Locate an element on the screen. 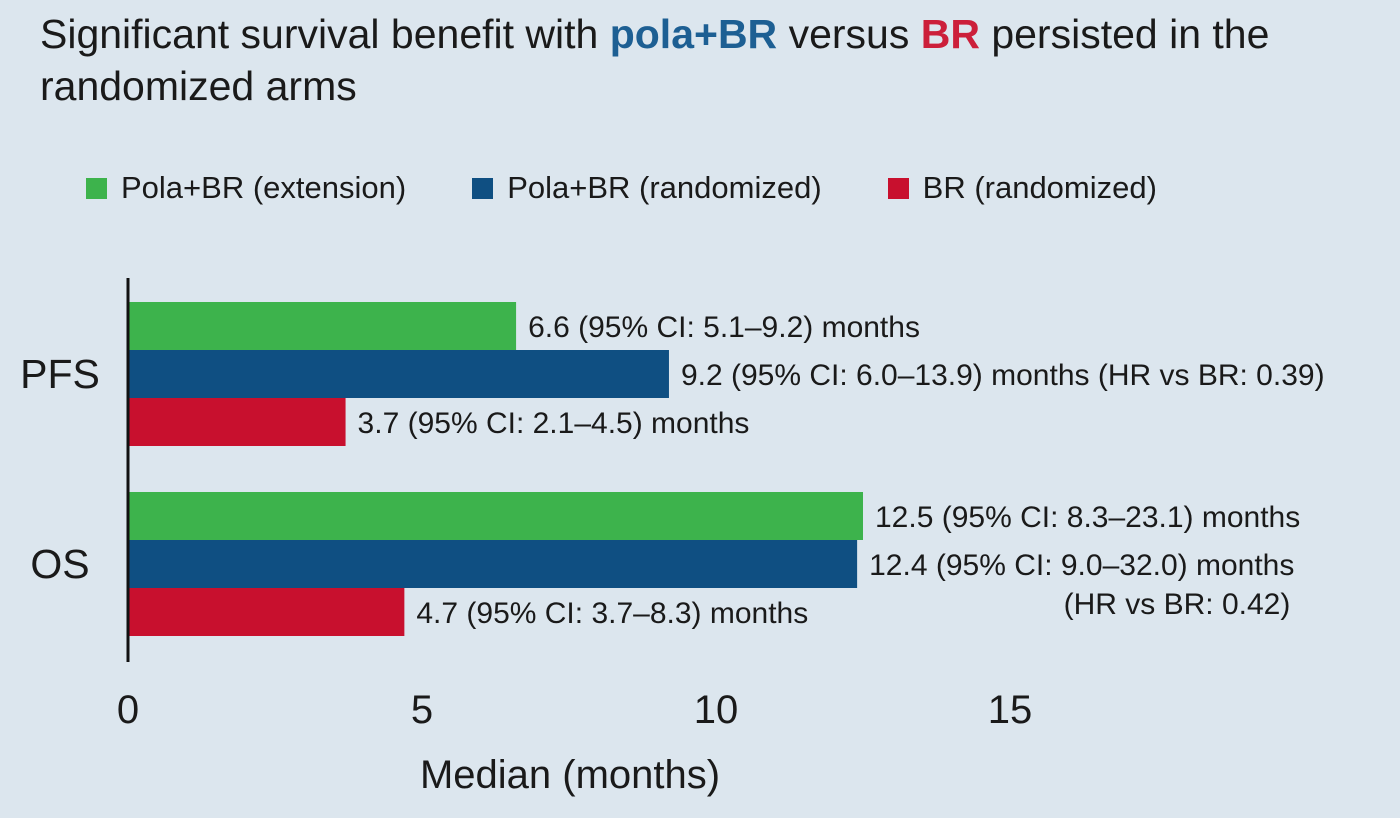 The image size is (1400, 818). data-label-os-series-1: 12.4 (95% CI: 9.0–32.0) months is located at coordinates (1081, 565).